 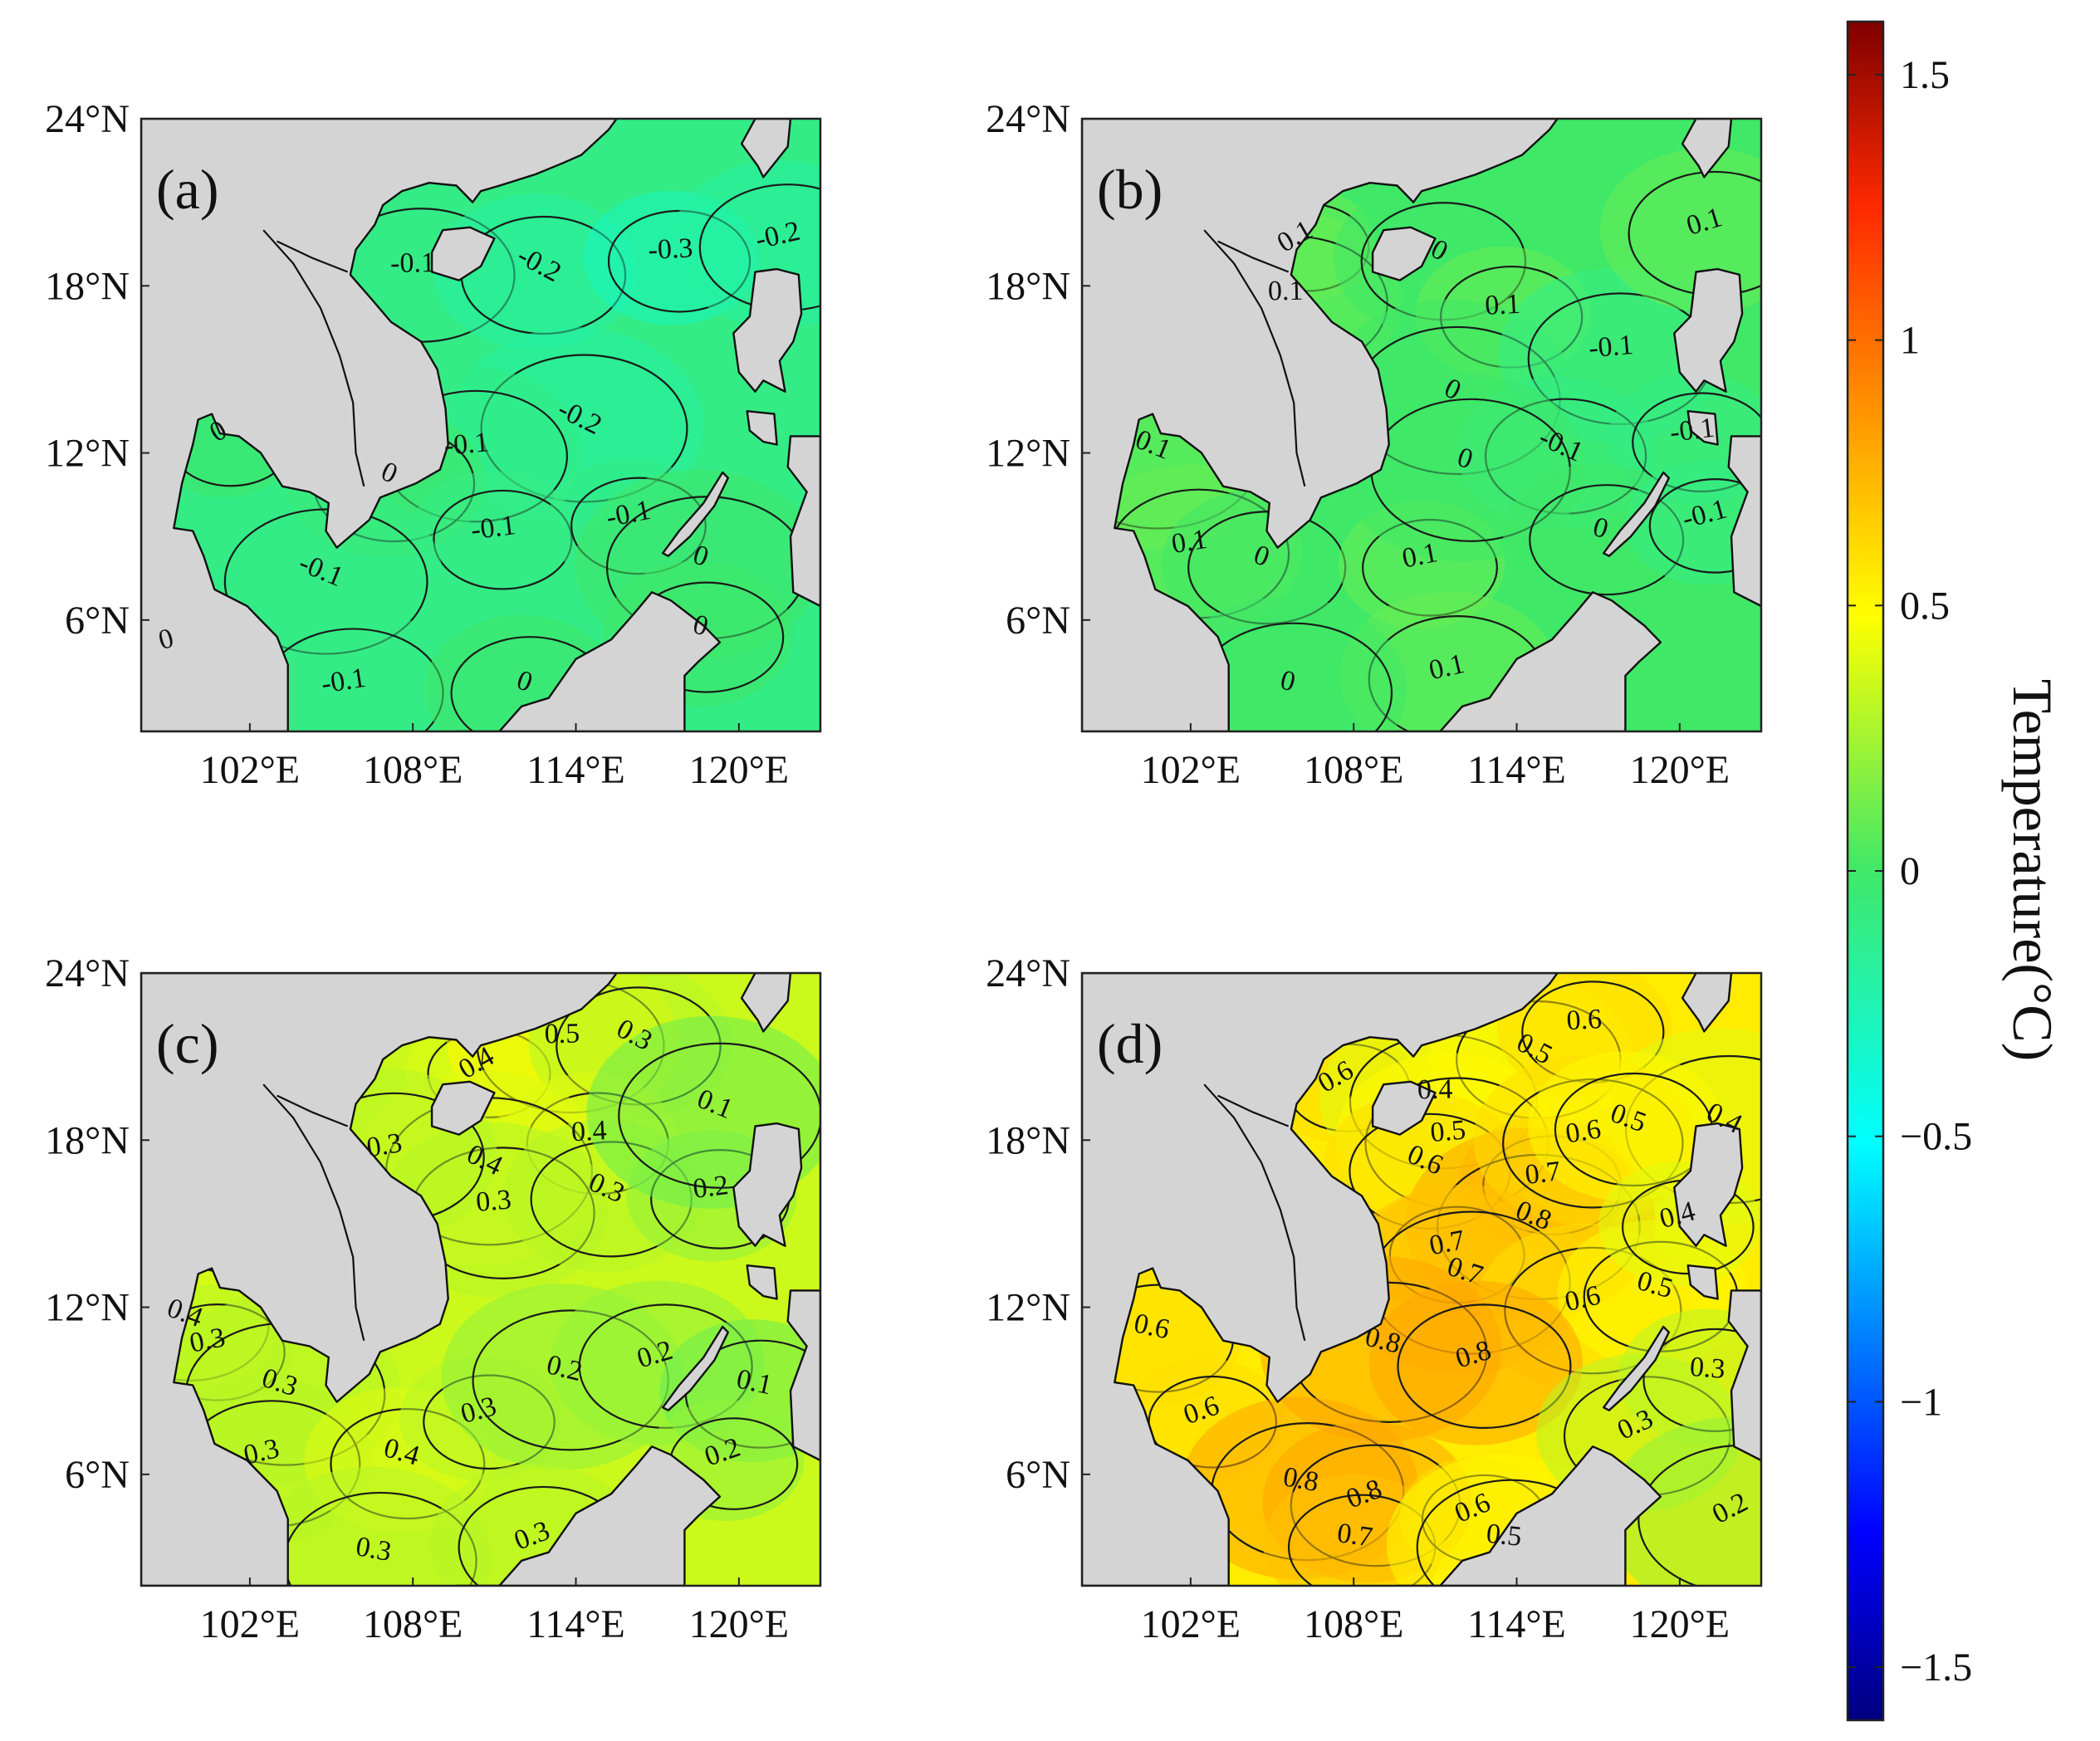 I want to click on contour-line, so click(x=719, y=1115).